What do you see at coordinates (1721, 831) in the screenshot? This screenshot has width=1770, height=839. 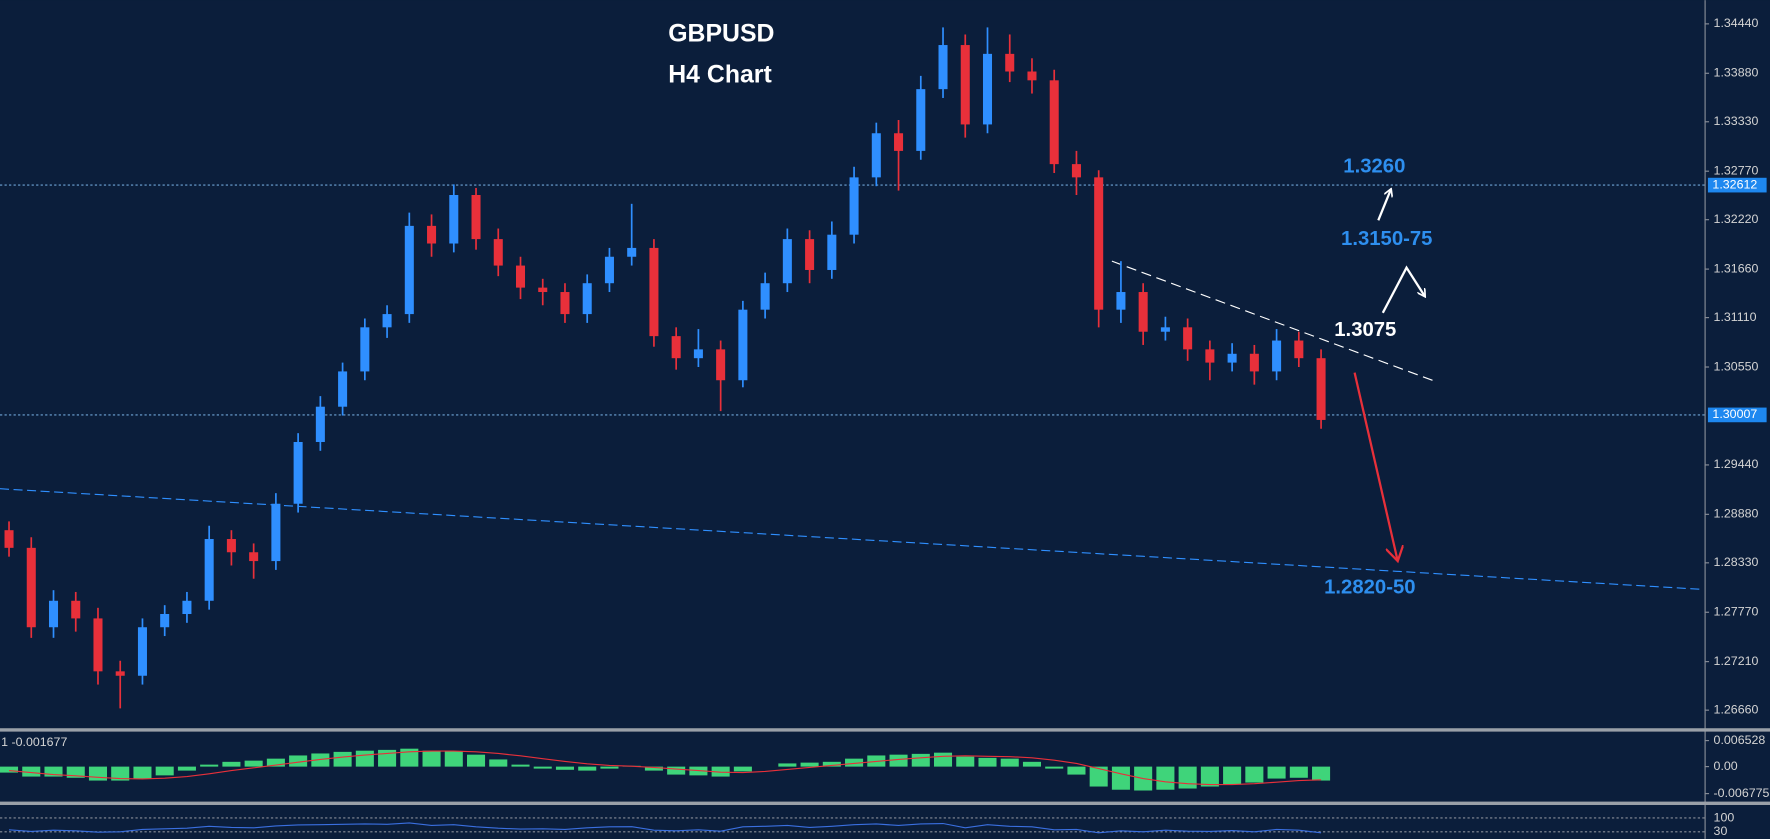 I see `y-tick-label: 30` at bounding box center [1721, 831].